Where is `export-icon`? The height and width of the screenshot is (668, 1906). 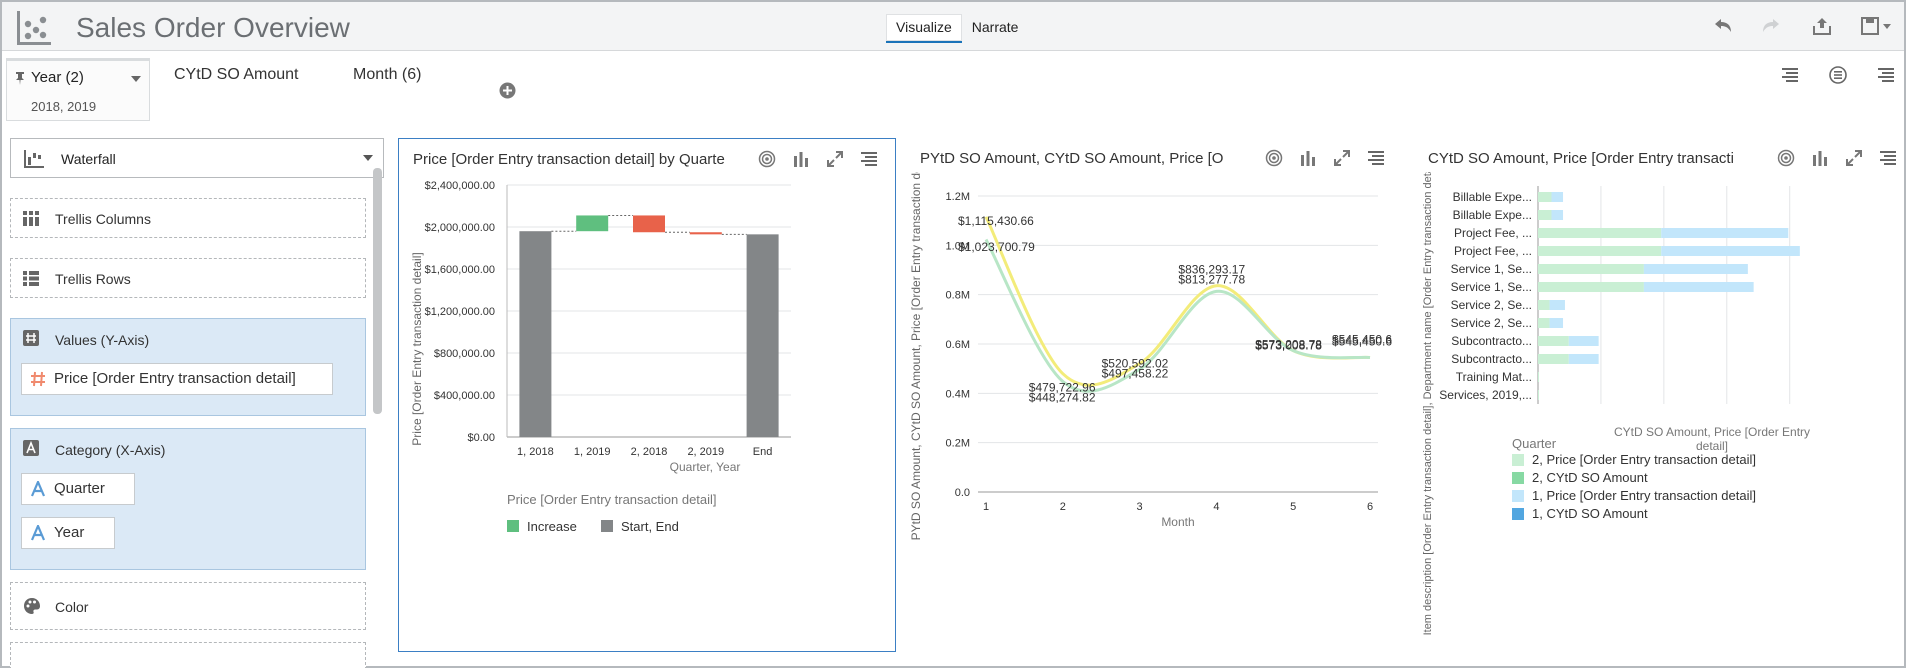
export-icon is located at coordinates (1822, 26).